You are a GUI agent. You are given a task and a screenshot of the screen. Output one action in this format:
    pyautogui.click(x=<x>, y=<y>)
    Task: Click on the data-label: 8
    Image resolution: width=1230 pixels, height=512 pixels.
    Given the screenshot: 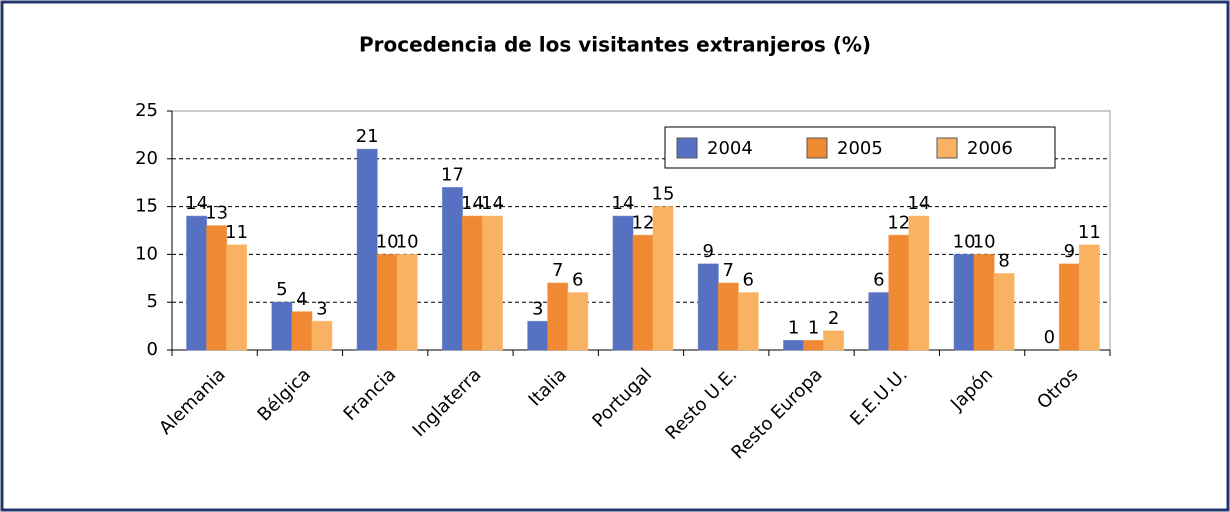 What is the action you would take?
    pyautogui.click(x=1003, y=261)
    